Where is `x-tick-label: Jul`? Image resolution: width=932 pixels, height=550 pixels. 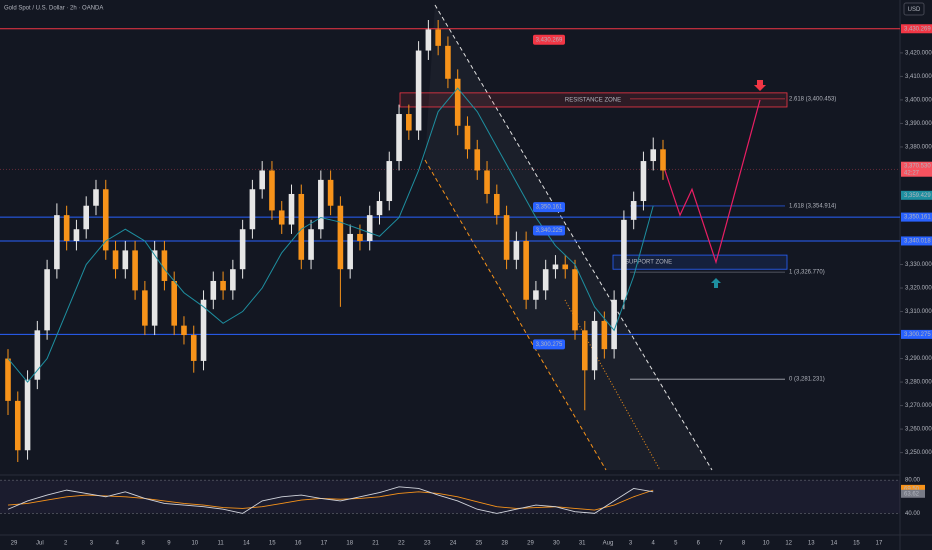 x-tick-label: Jul is located at coordinates (40, 544).